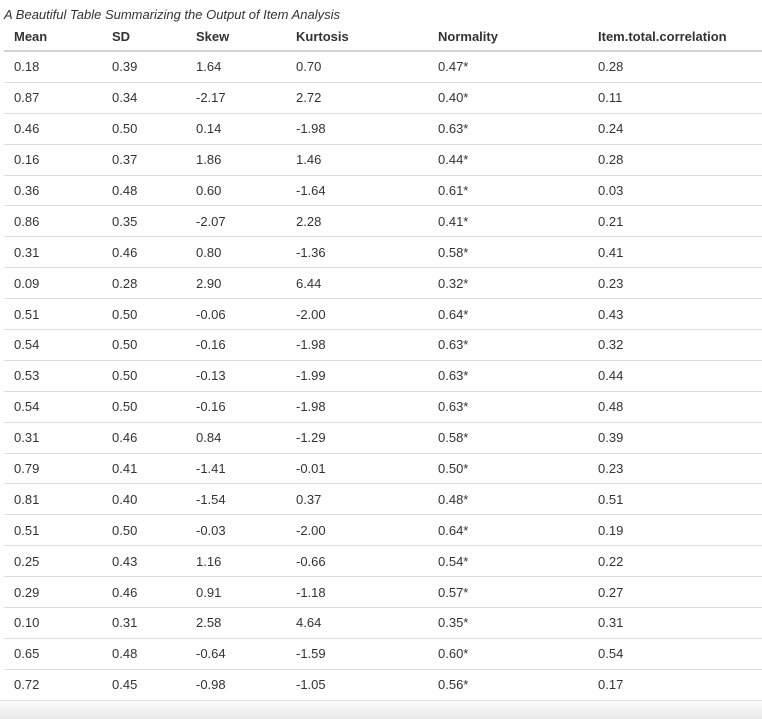  Describe the element at coordinates (357, 191) in the screenshot. I see `table-cell: -1.64` at that location.